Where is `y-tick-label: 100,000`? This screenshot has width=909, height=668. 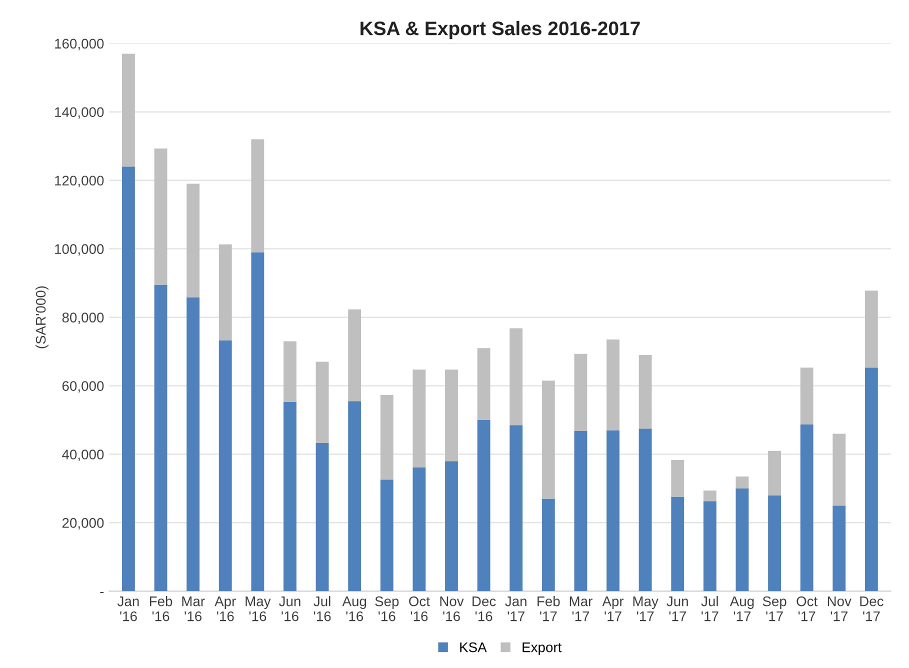 y-tick-label: 100,000 is located at coordinates (79, 250).